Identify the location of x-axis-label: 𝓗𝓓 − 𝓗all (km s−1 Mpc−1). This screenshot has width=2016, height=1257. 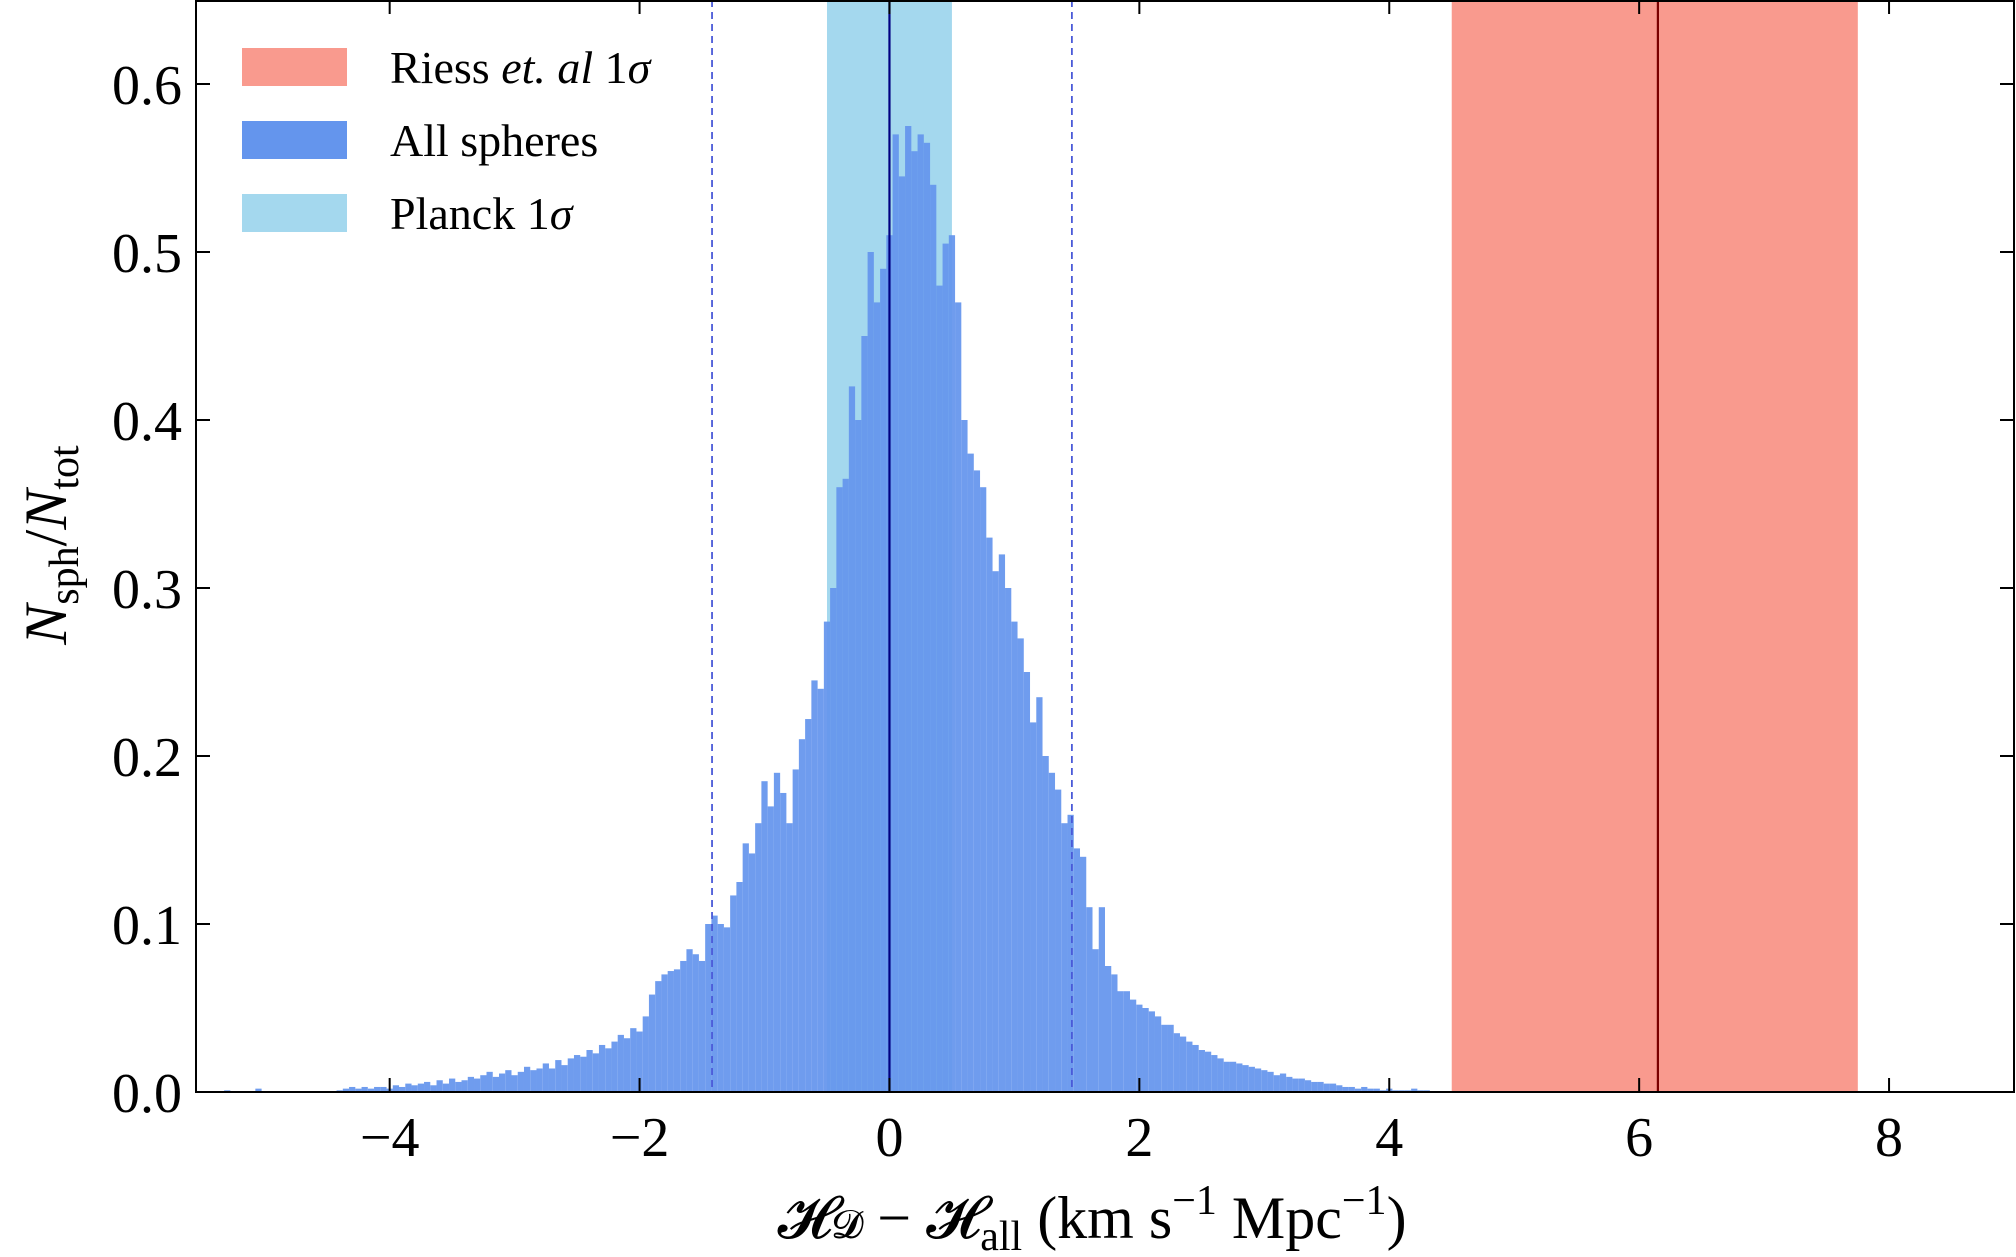
(1091, 1217).